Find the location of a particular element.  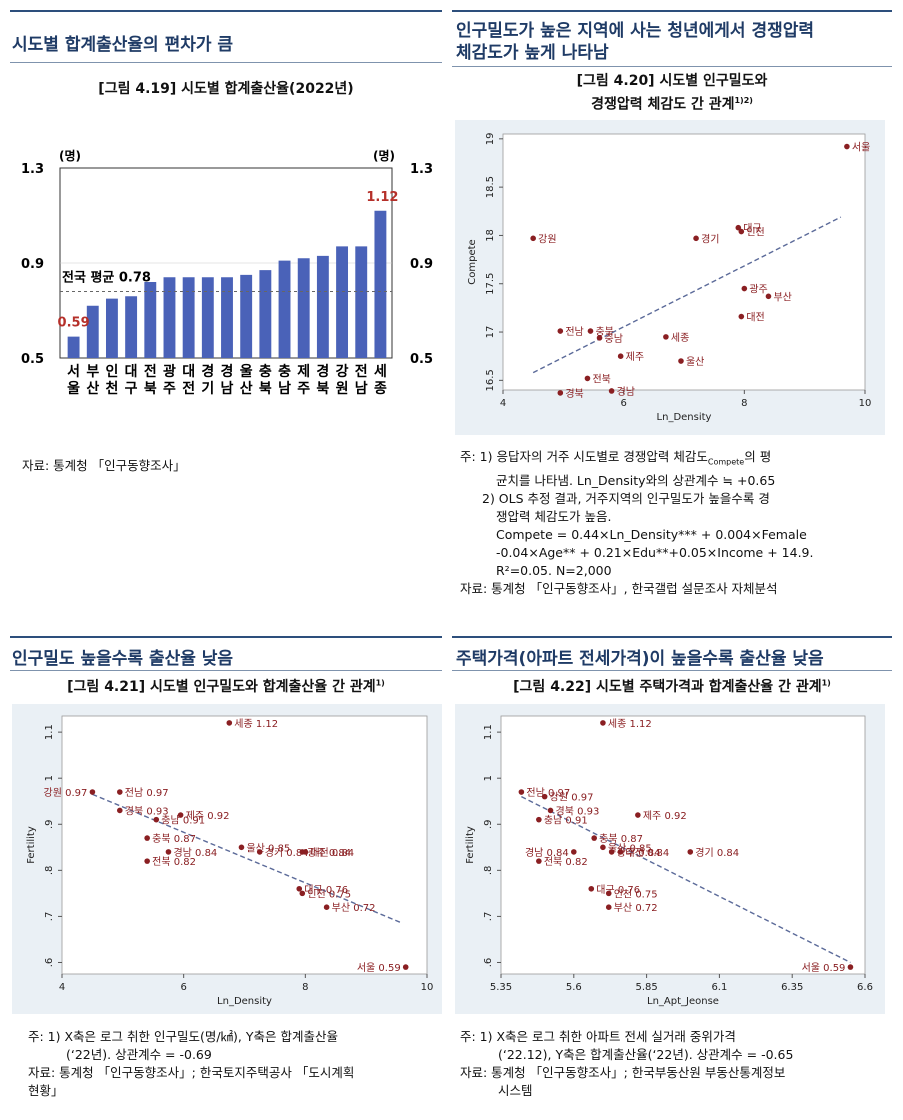

section-title-density-fertility: 인구밀도 높을수록 출산율 낮음 is located at coordinates (123, 659).